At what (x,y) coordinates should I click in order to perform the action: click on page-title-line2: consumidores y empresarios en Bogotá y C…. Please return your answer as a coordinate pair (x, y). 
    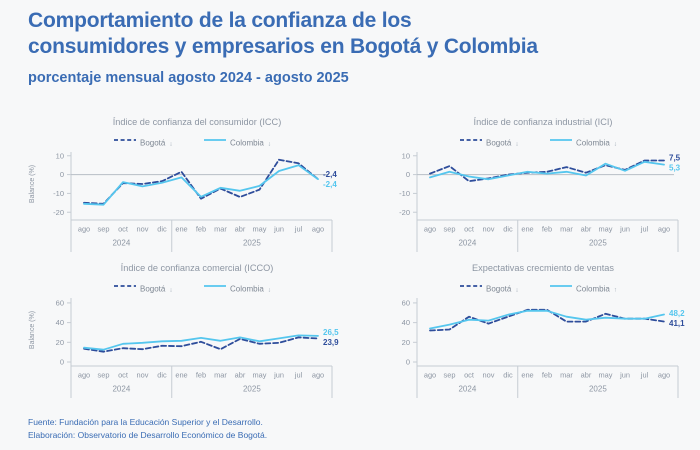
    Looking at the image, I should click on (283, 47).